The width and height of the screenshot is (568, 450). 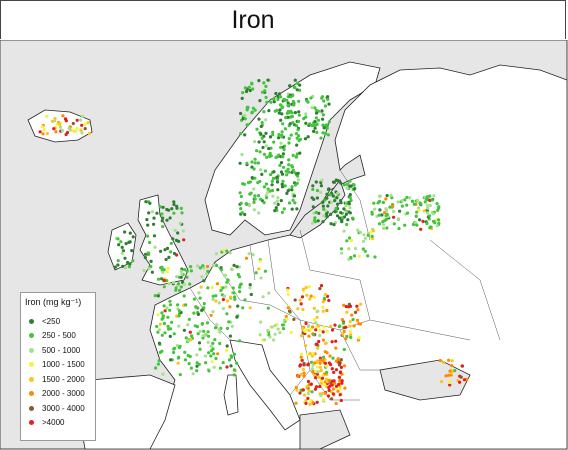 What do you see at coordinates (265, 385) in the screenshot?
I see `italy` at bounding box center [265, 385].